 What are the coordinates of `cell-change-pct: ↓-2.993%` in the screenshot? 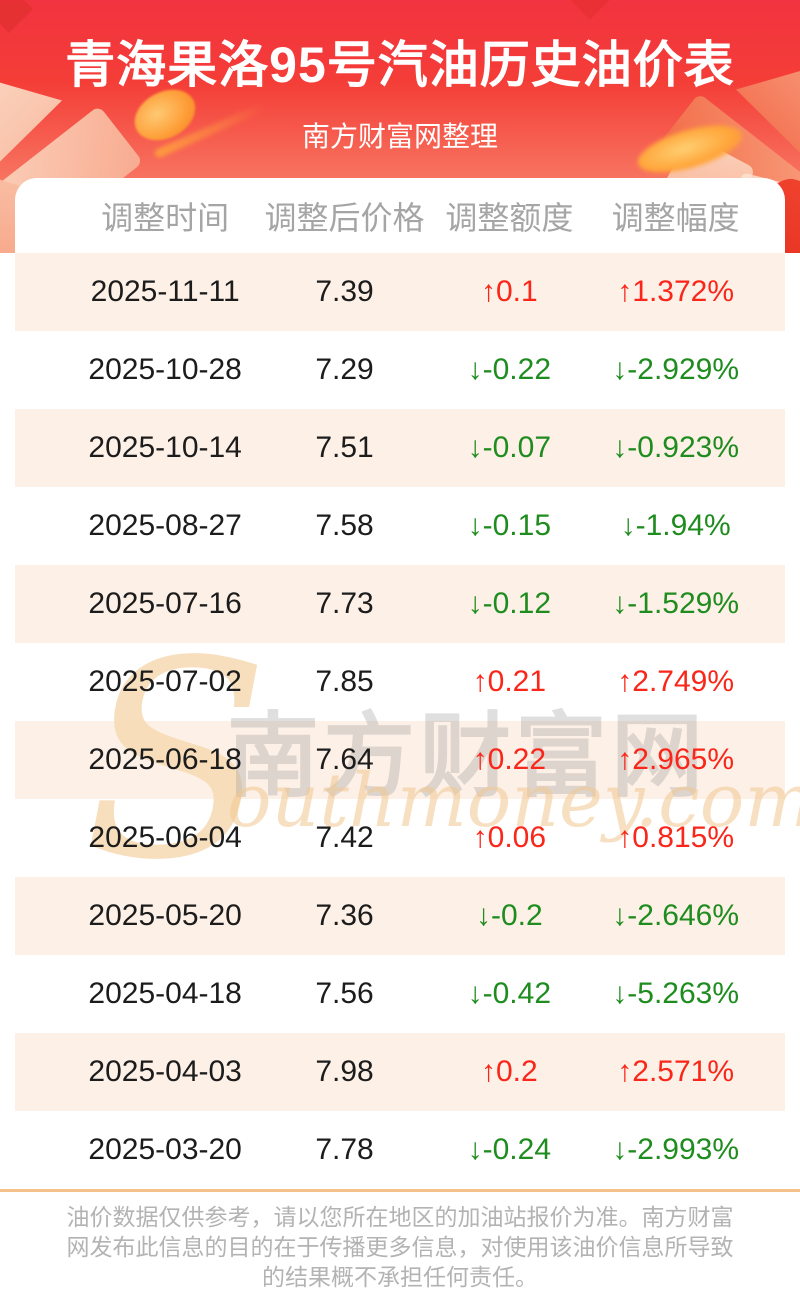 It's located at (675, 1150).